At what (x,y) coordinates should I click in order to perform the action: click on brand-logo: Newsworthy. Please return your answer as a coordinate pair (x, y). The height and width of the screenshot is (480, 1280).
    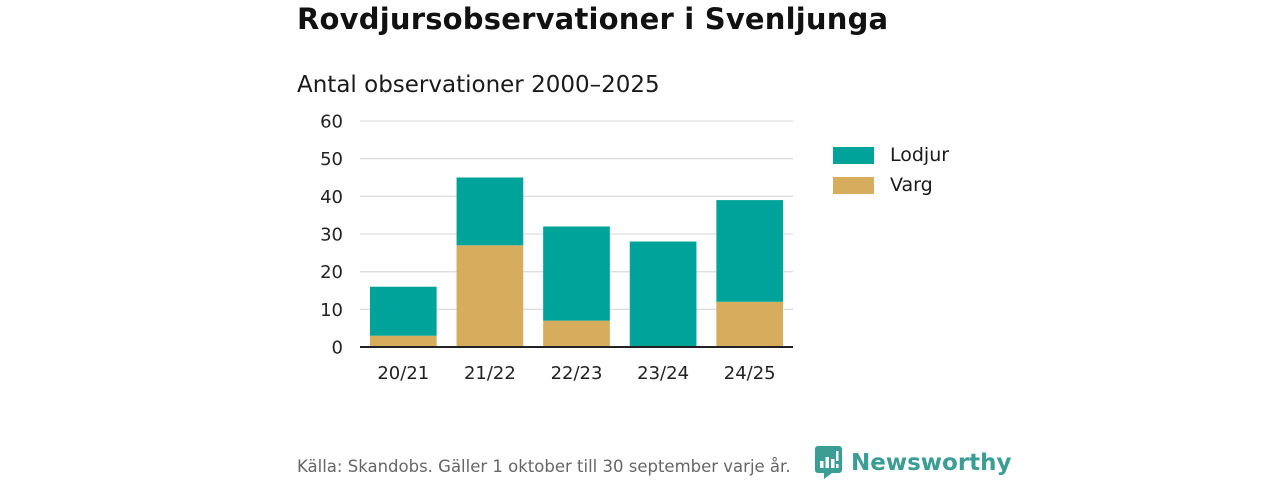
    Looking at the image, I should click on (913, 462).